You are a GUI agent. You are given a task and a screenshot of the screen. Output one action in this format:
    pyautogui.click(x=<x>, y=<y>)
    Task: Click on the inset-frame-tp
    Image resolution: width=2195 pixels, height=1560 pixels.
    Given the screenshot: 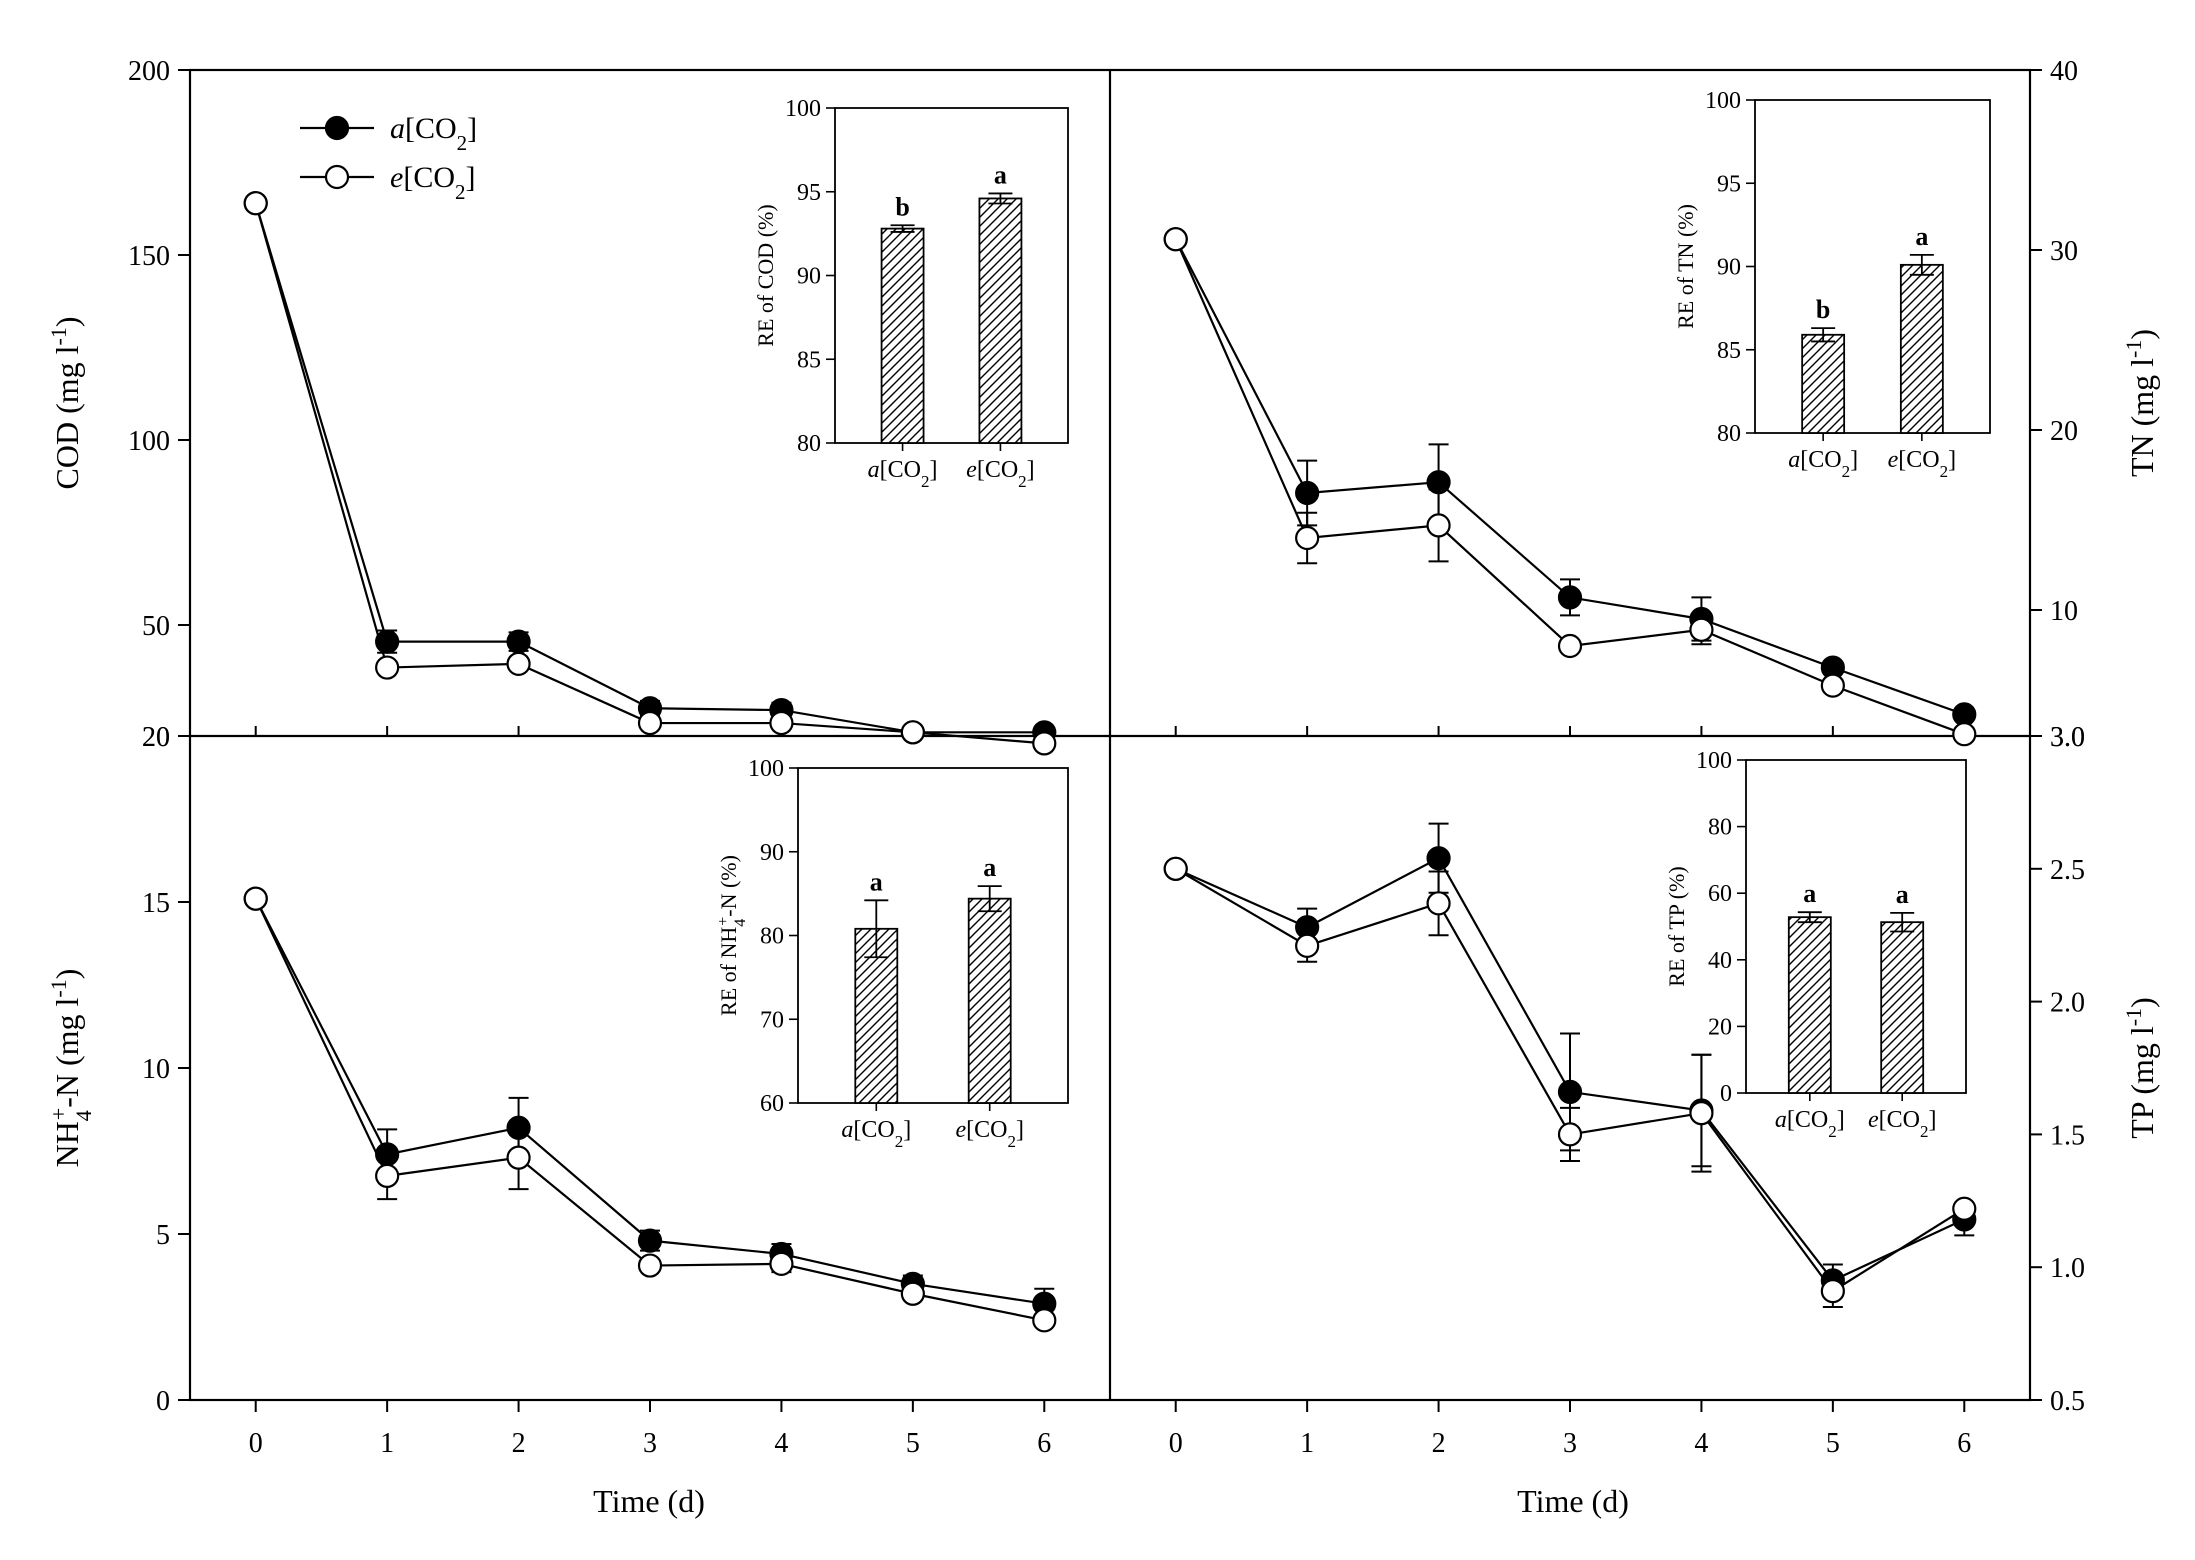 What is the action you would take?
    pyautogui.click(x=1856, y=926)
    